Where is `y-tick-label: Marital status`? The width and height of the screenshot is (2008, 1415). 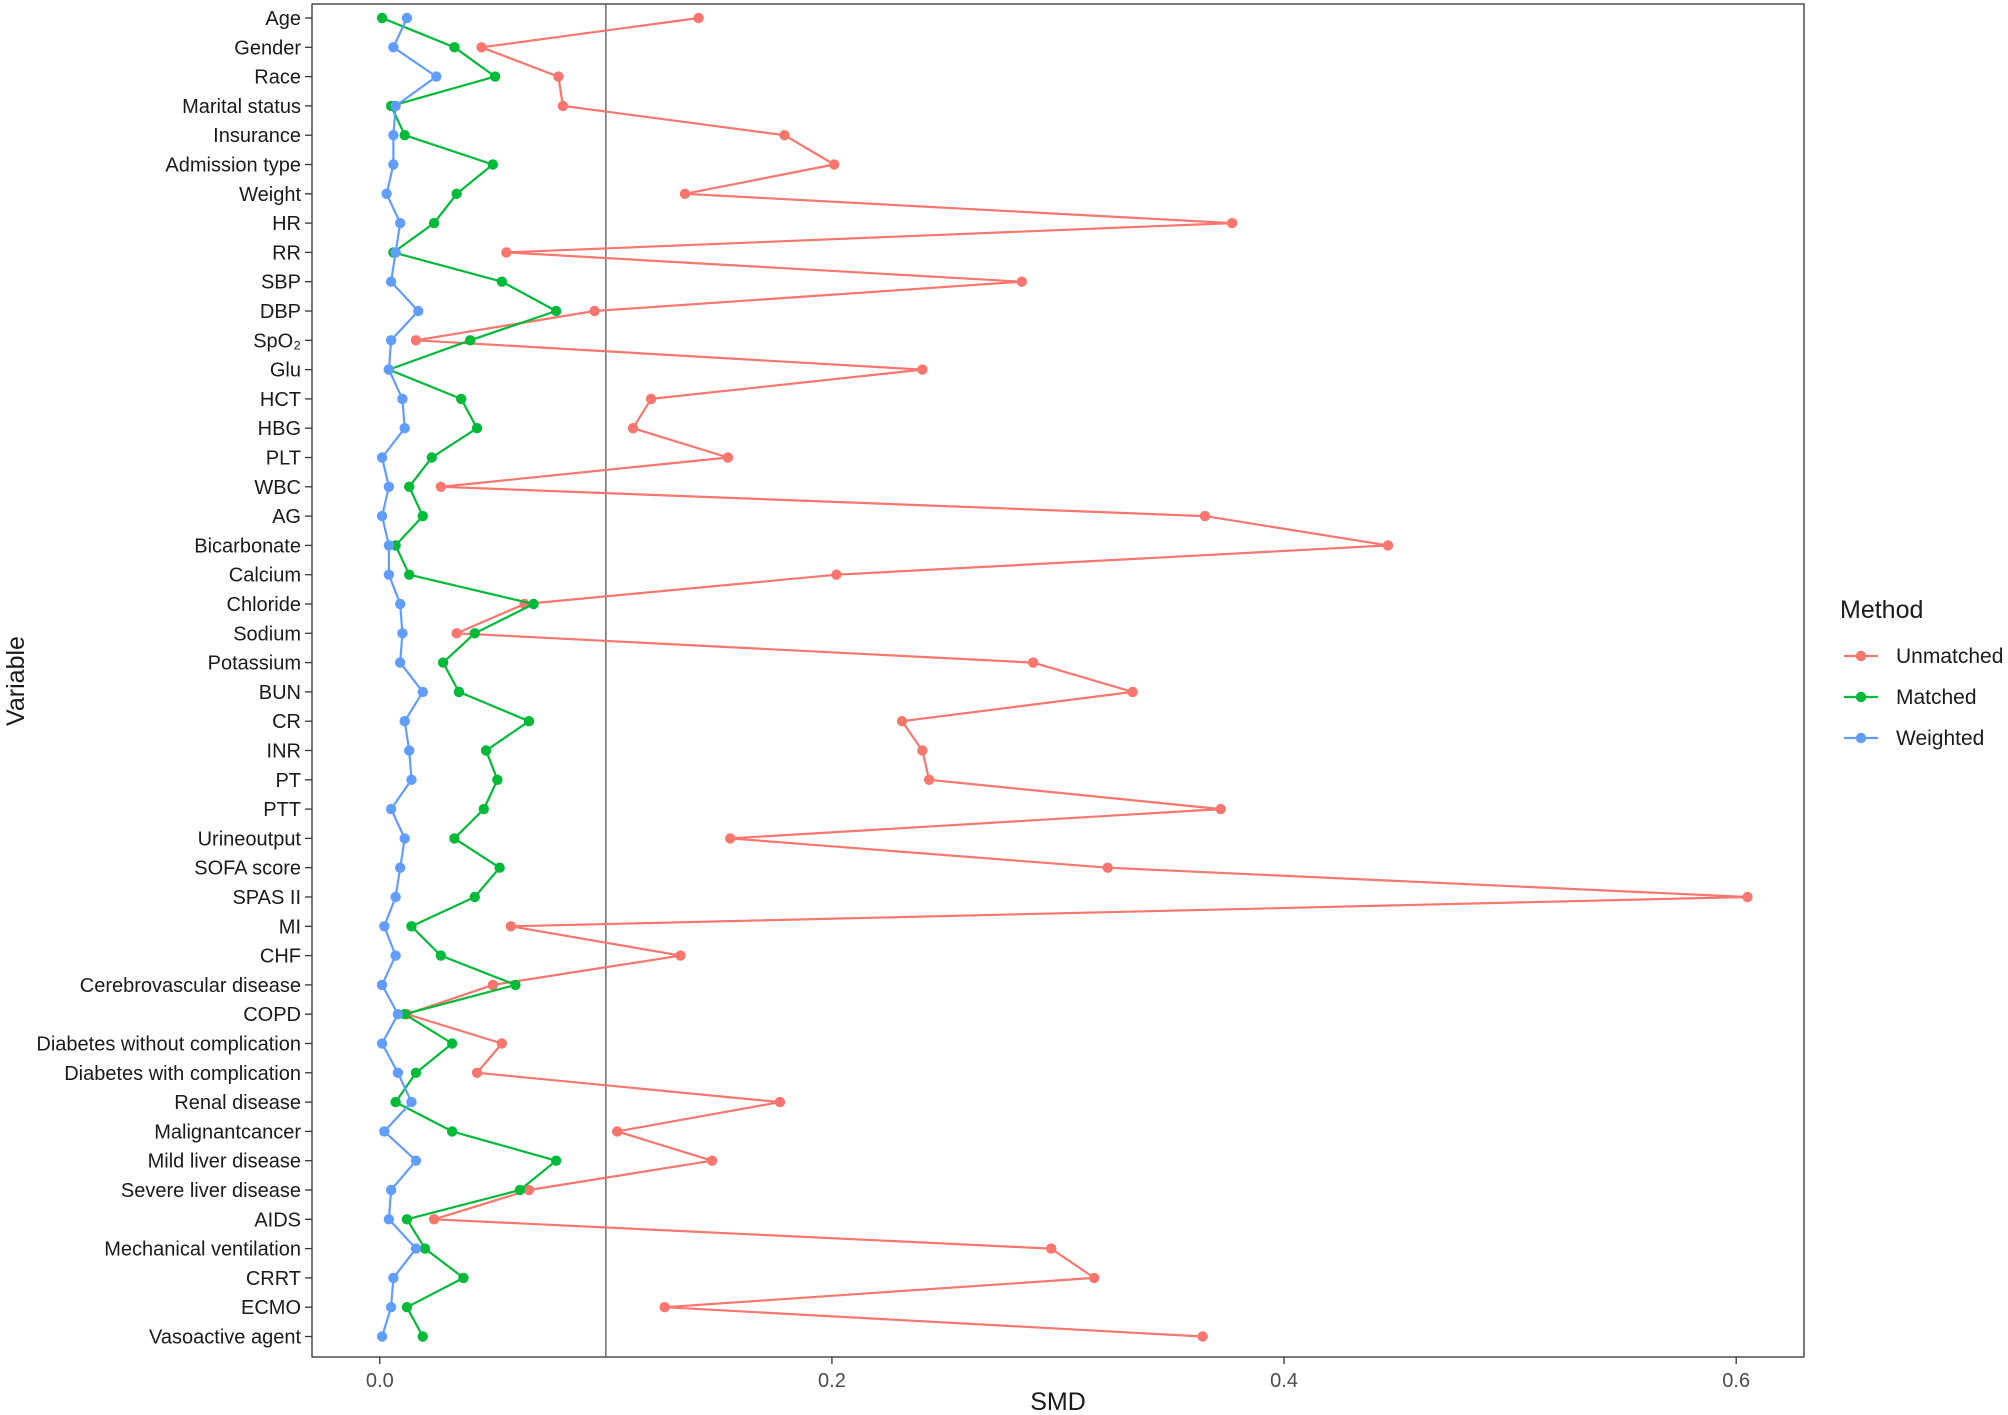
y-tick-label: Marital status is located at coordinates (241, 107).